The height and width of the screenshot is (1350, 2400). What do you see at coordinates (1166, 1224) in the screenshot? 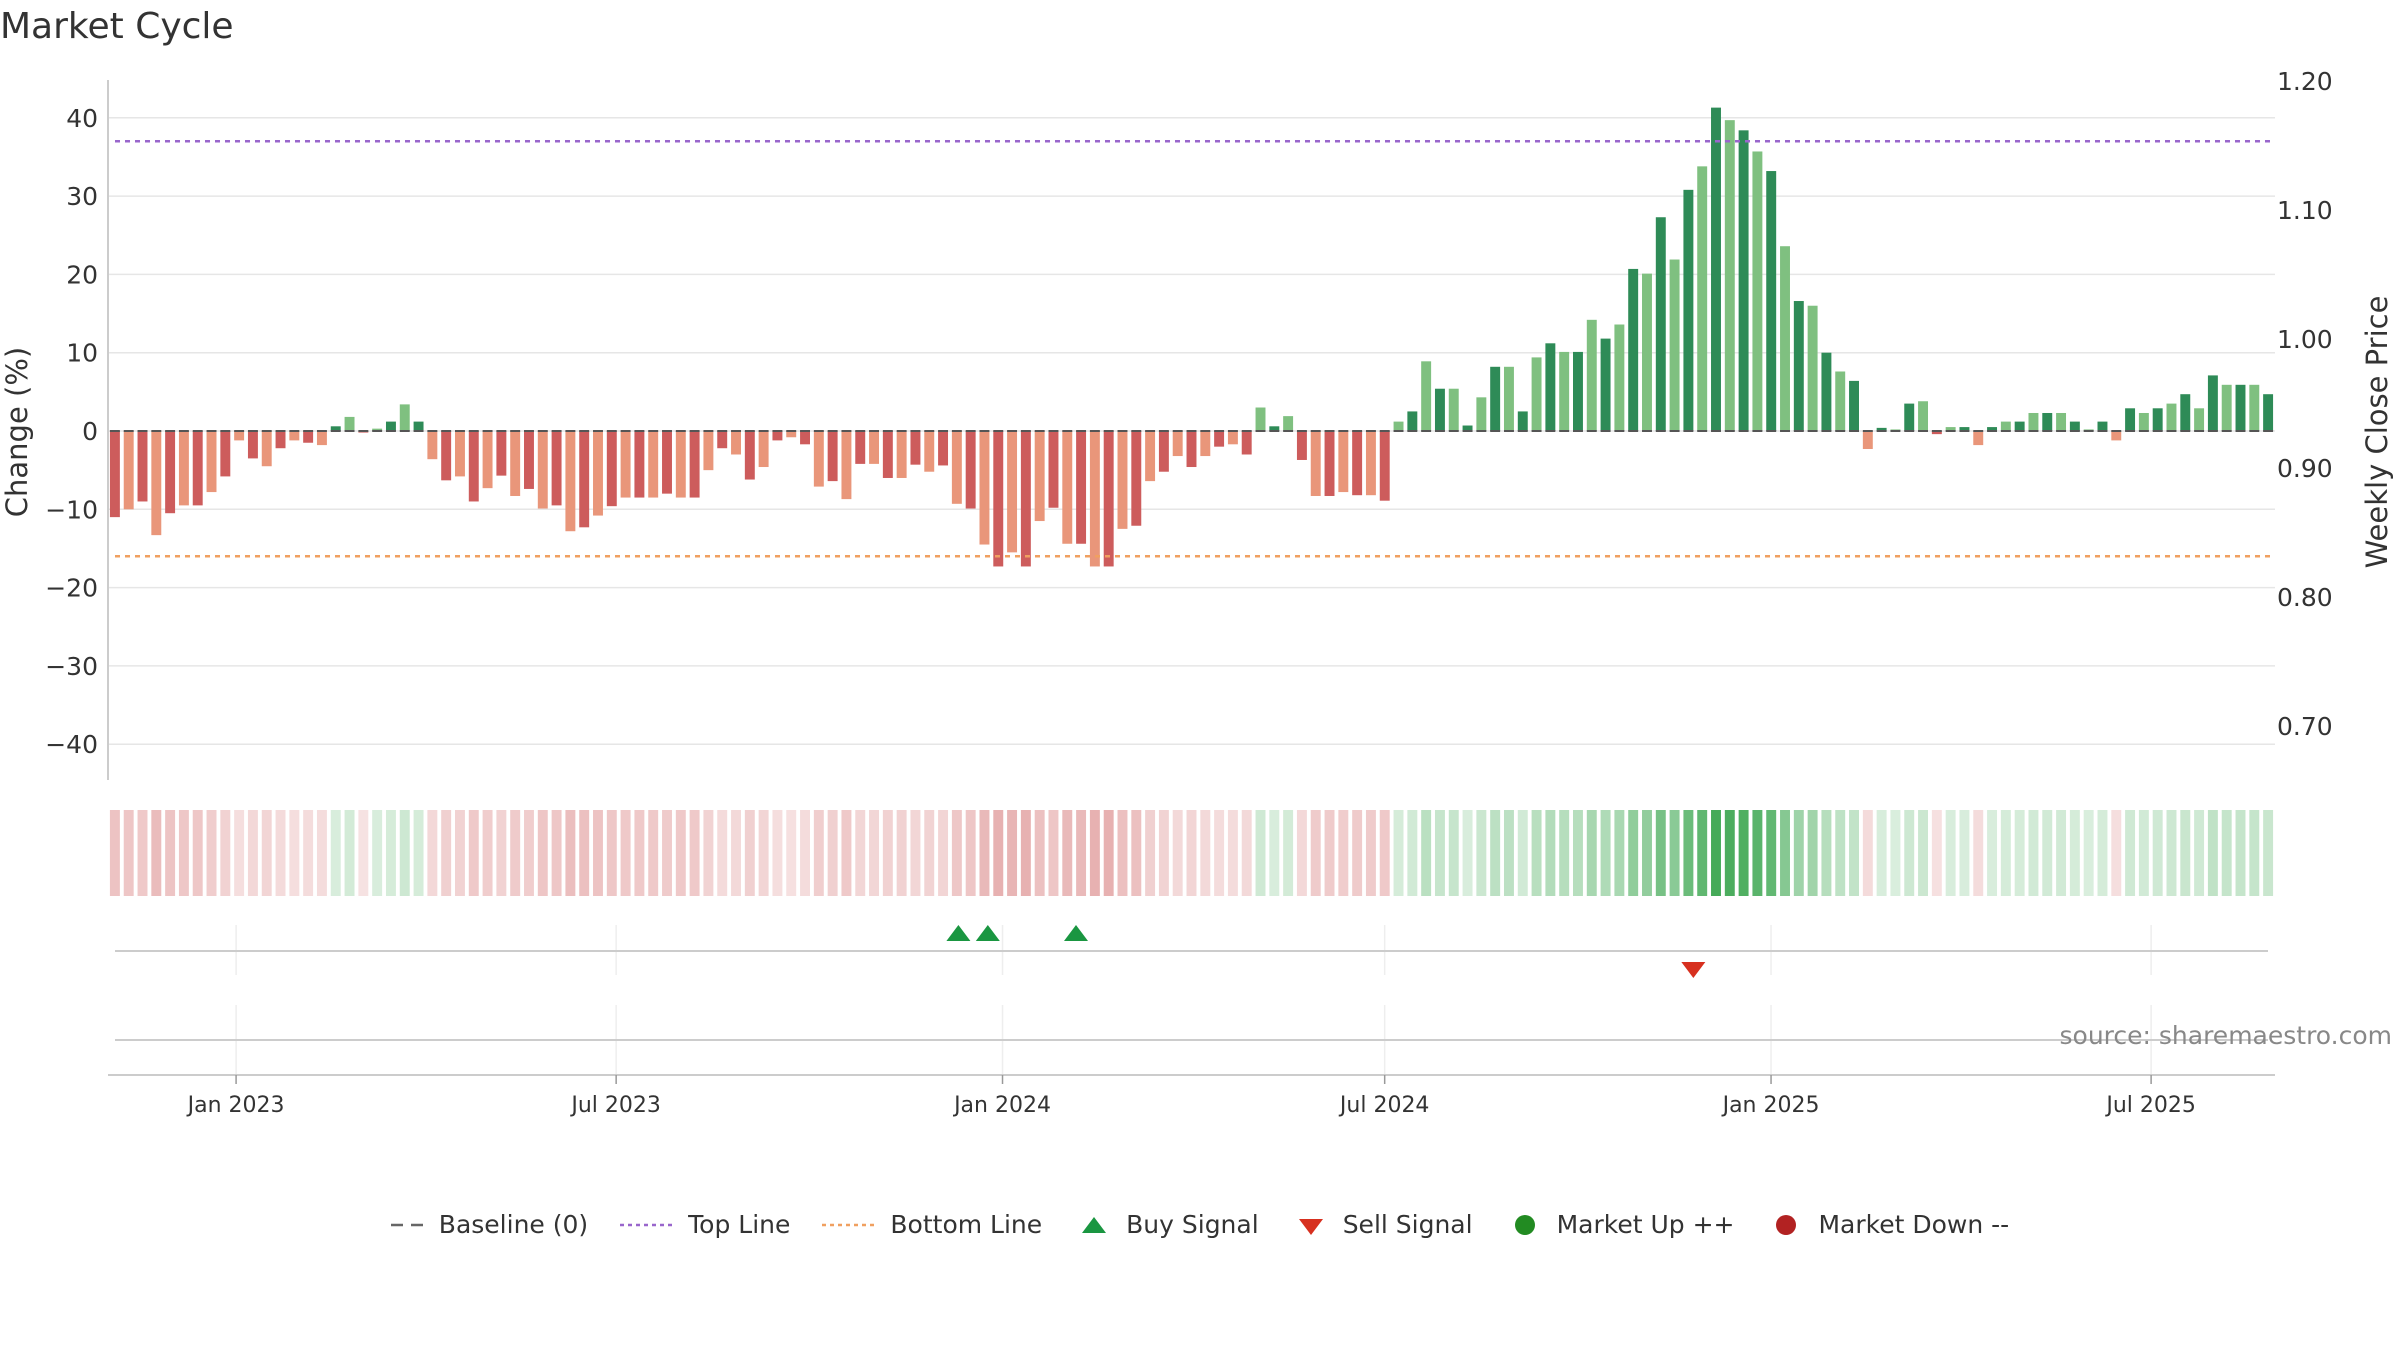
I see `legend-item-buy-signal: Buy Signal` at bounding box center [1166, 1224].